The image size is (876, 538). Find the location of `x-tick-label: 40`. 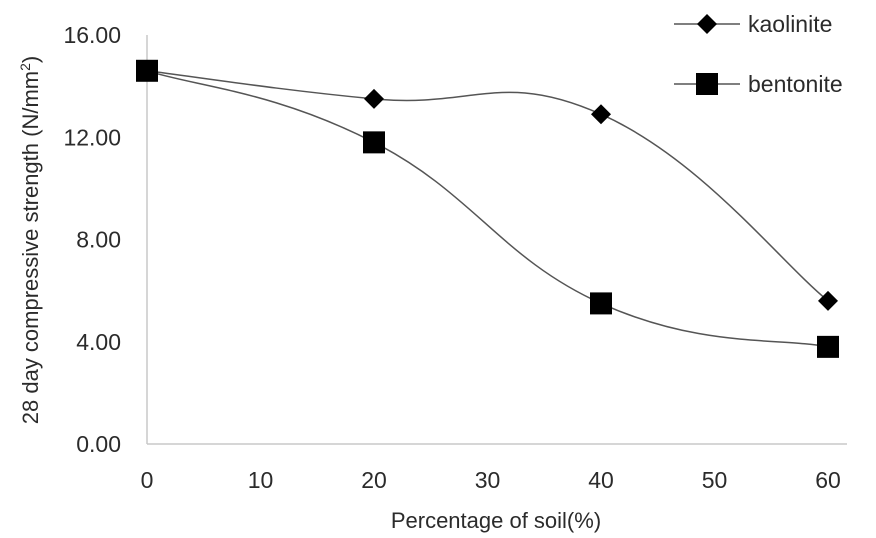

x-tick-label: 40 is located at coordinates (601, 480).